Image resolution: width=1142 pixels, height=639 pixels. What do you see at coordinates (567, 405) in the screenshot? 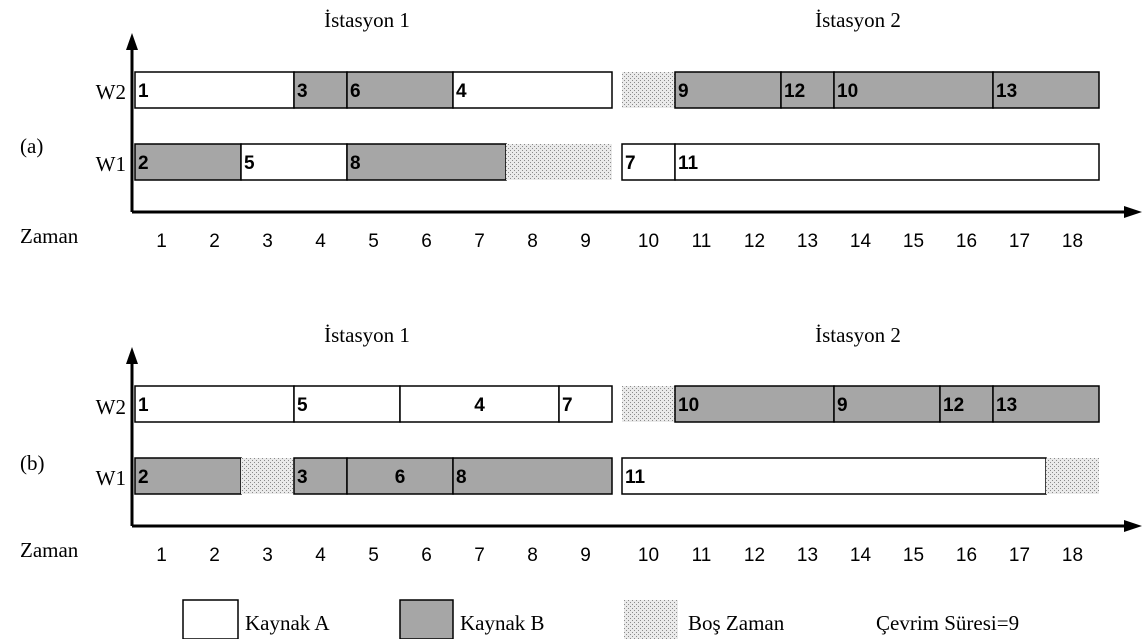
I see `chart-b-w2-task-7-label: 7` at bounding box center [567, 405].